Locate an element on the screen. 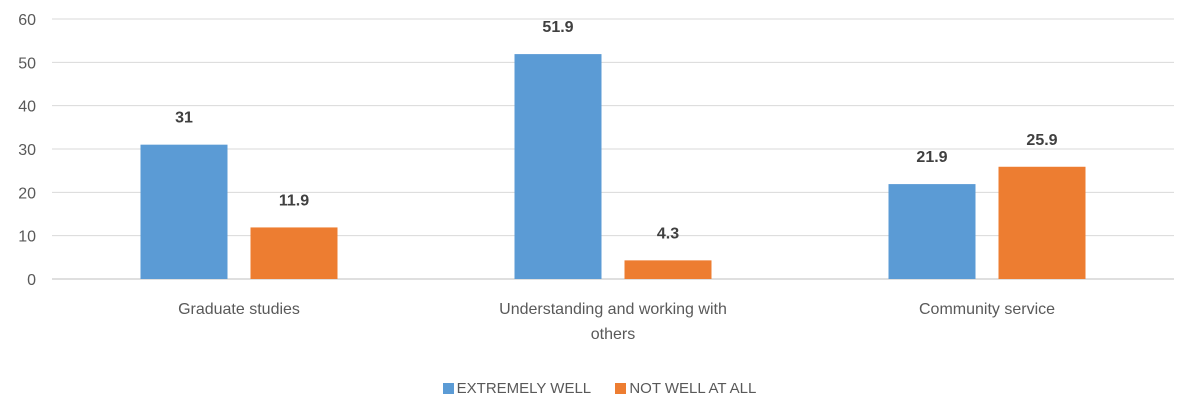 This screenshot has width=1199, height=404. x-tick-label: Community service is located at coordinates (987, 309).